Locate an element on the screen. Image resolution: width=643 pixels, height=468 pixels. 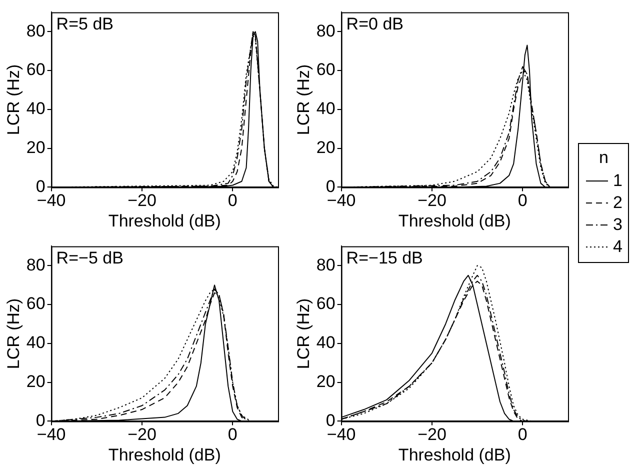
legend-label: 1 is located at coordinates (617, 181).